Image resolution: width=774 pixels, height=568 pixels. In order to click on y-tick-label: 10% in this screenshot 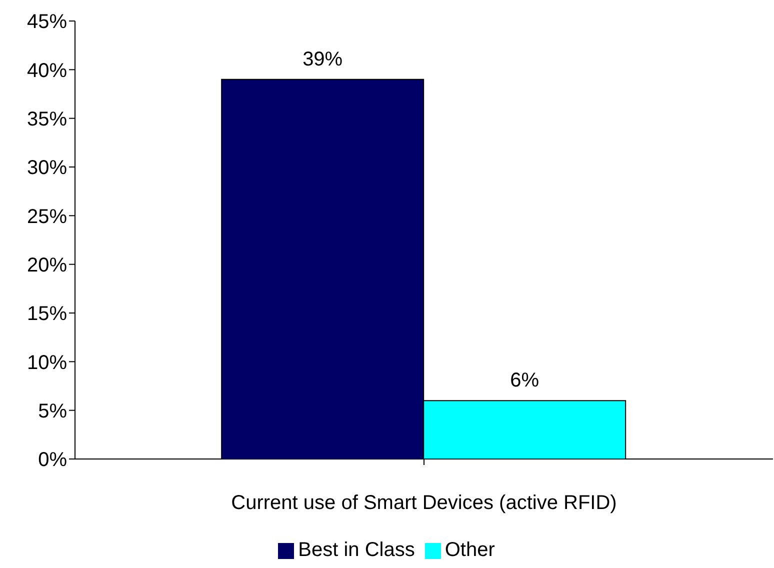, I will do `click(47, 363)`.